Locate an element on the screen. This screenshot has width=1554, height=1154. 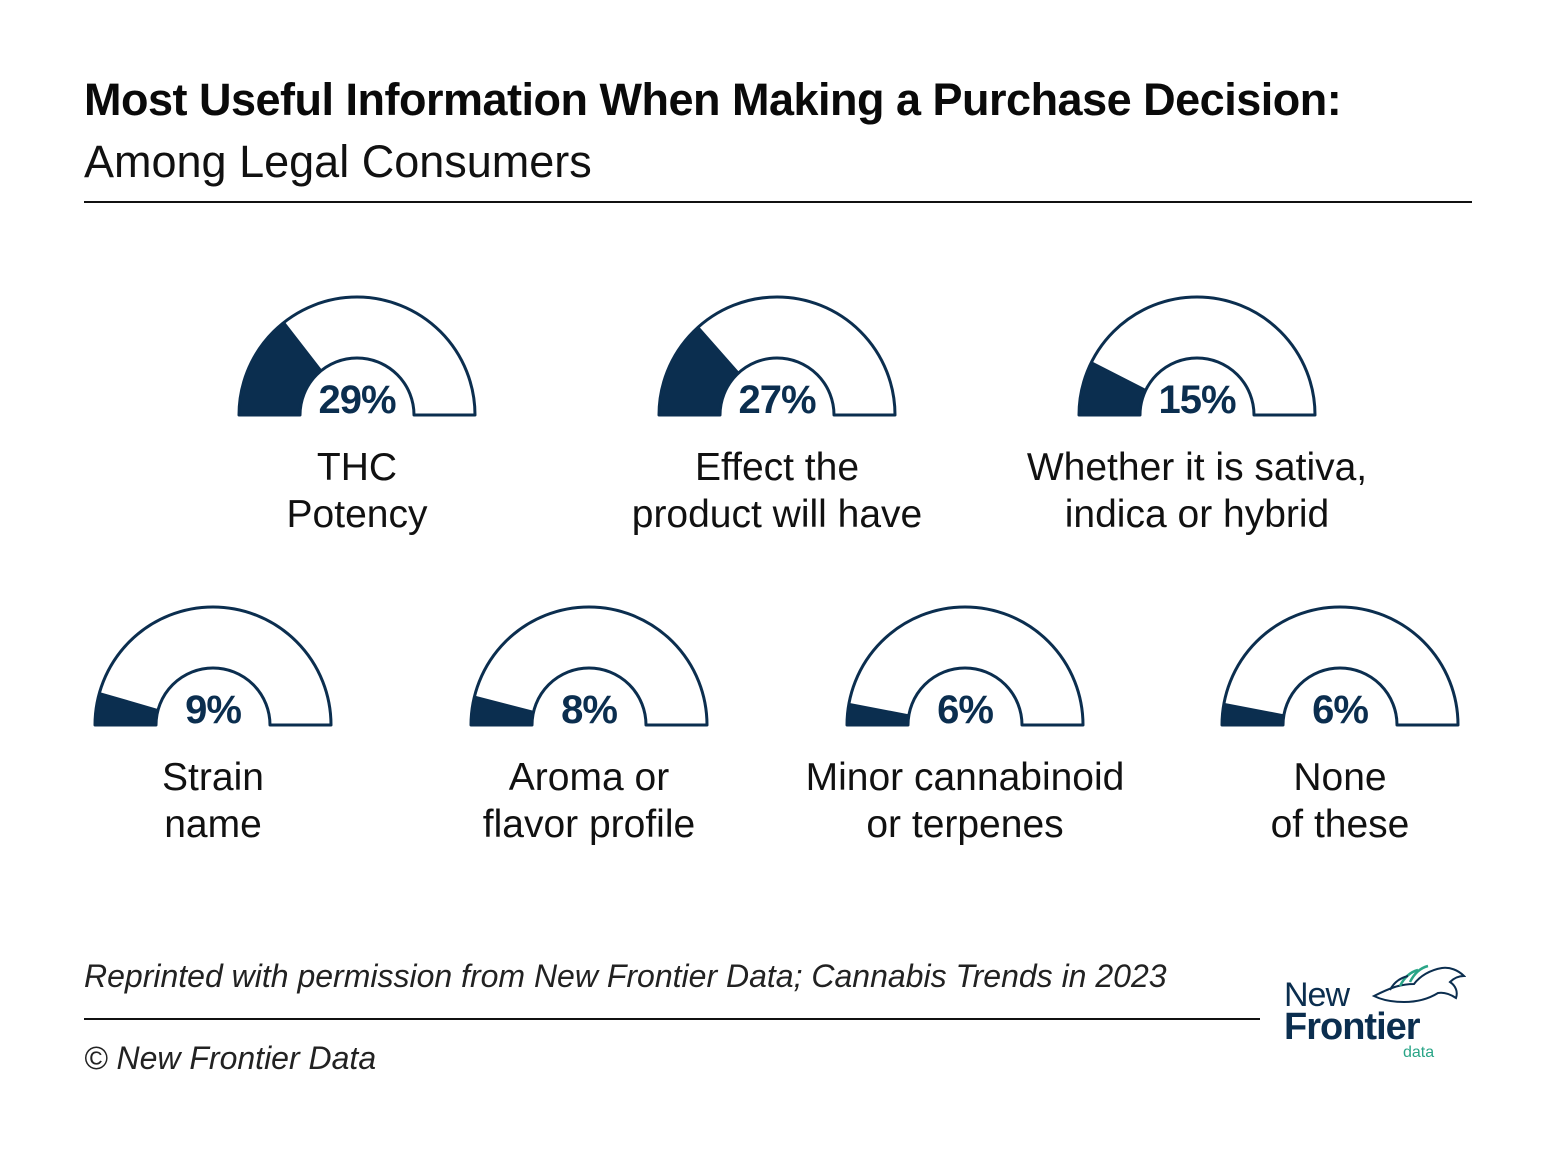
copyright-note: © New Frontier Data is located at coordinates (230, 1058).